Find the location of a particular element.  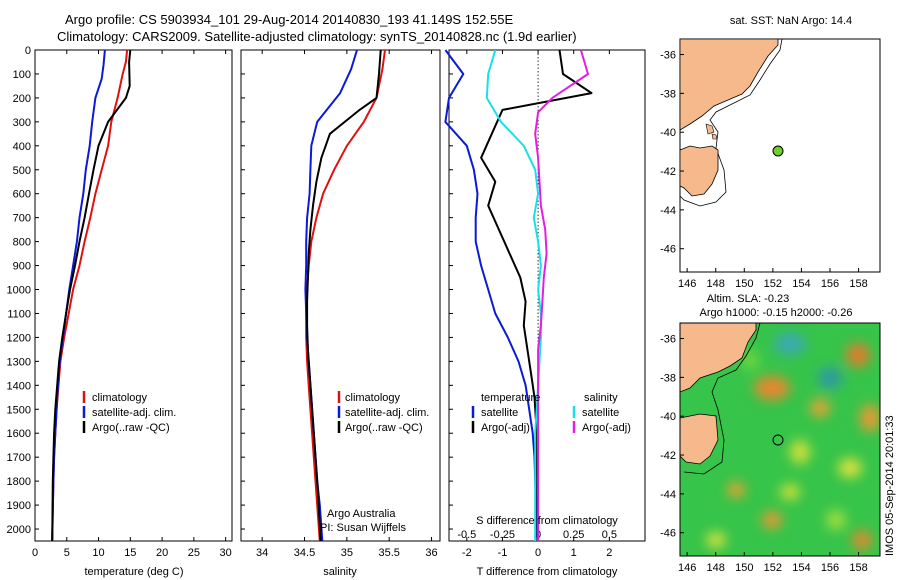

legend-s-argo: Argo(-adj) is located at coordinates (606, 428).